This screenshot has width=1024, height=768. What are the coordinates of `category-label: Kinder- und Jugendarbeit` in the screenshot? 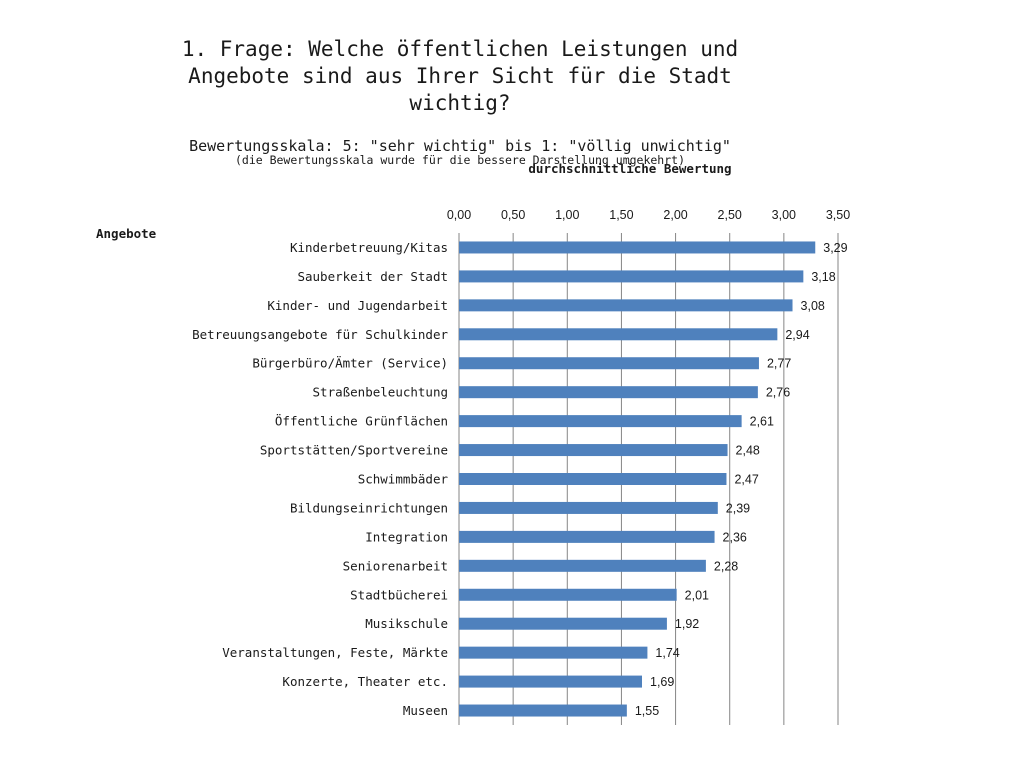 It's located at (357, 305).